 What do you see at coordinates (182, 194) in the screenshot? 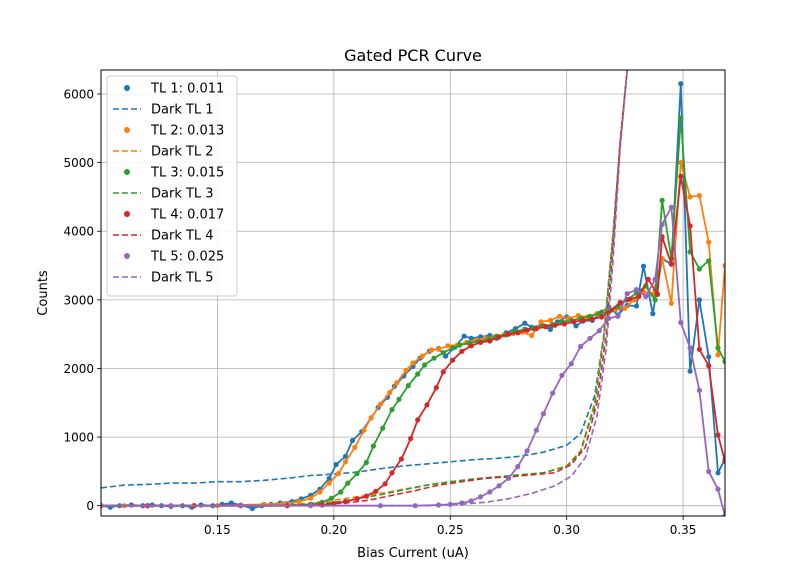
I see `legend-label: Dark TL 3` at bounding box center [182, 194].